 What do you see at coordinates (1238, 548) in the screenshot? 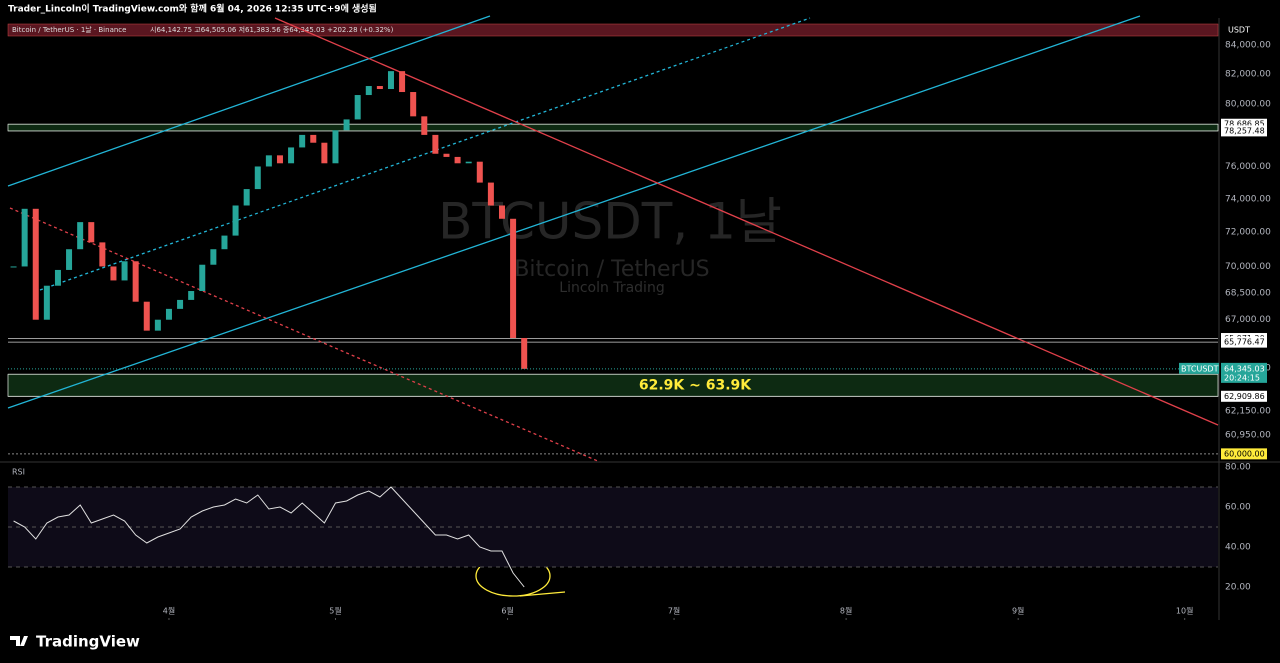
I see `y-tick-label: 40.00` at bounding box center [1238, 548].